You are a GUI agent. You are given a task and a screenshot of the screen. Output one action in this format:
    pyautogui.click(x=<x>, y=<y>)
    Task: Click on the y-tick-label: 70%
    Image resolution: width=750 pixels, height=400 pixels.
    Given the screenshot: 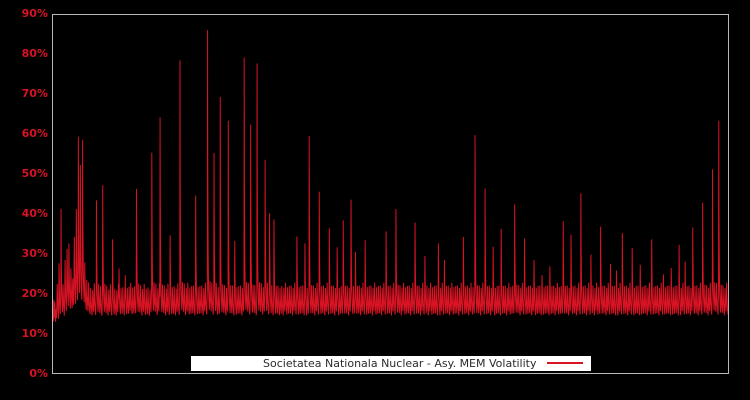 What is the action you would take?
    pyautogui.click(x=34, y=93)
    